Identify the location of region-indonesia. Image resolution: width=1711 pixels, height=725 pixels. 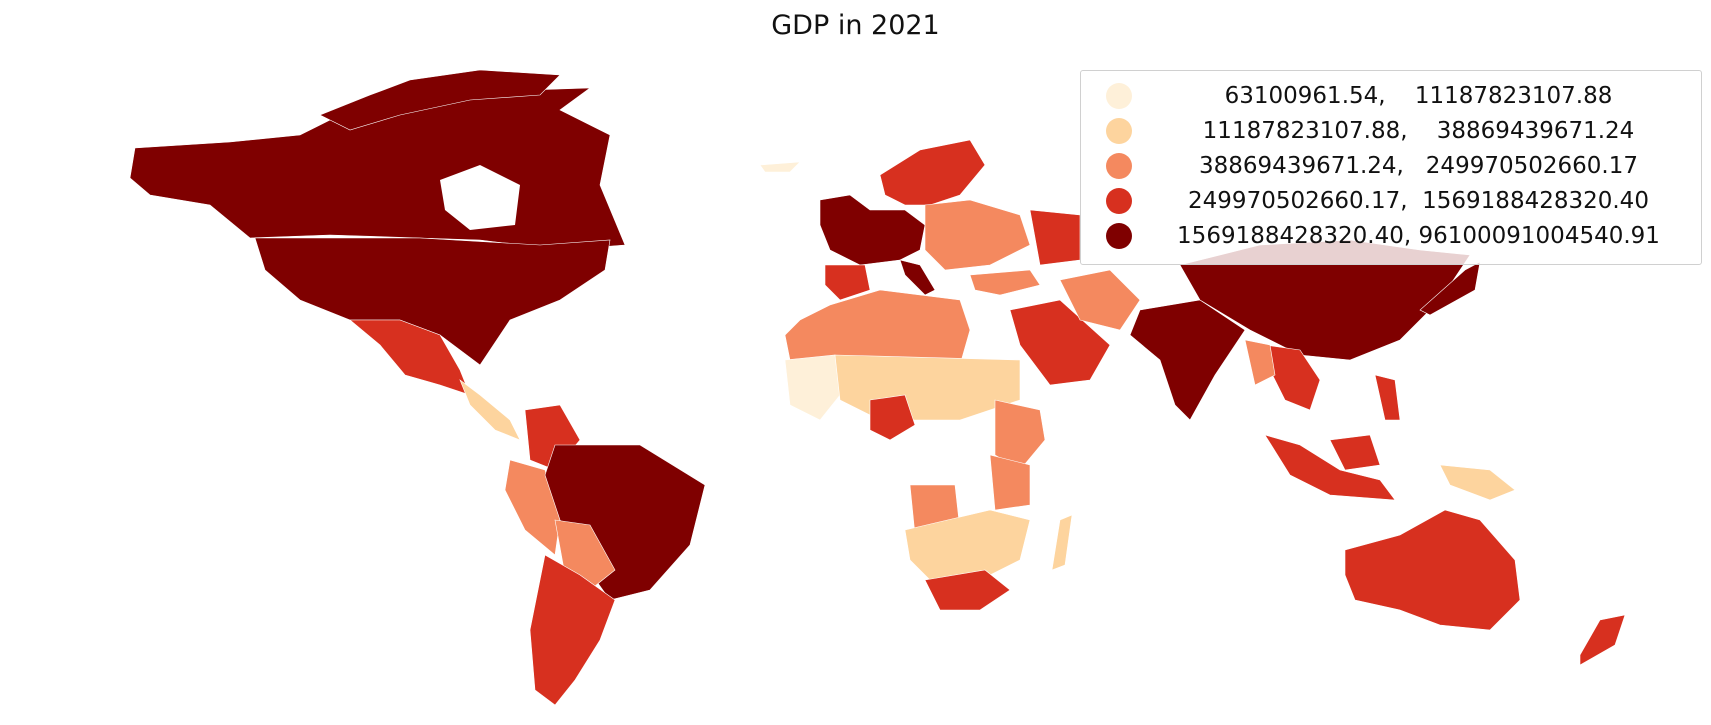
(1330, 467).